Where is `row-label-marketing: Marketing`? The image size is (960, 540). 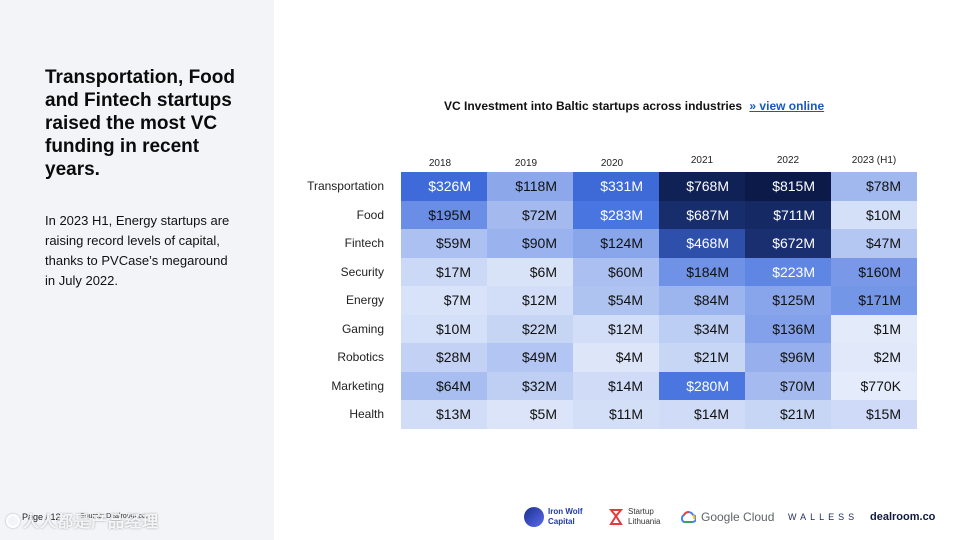
row-label-marketing: Marketing is located at coordinates (357, 385).